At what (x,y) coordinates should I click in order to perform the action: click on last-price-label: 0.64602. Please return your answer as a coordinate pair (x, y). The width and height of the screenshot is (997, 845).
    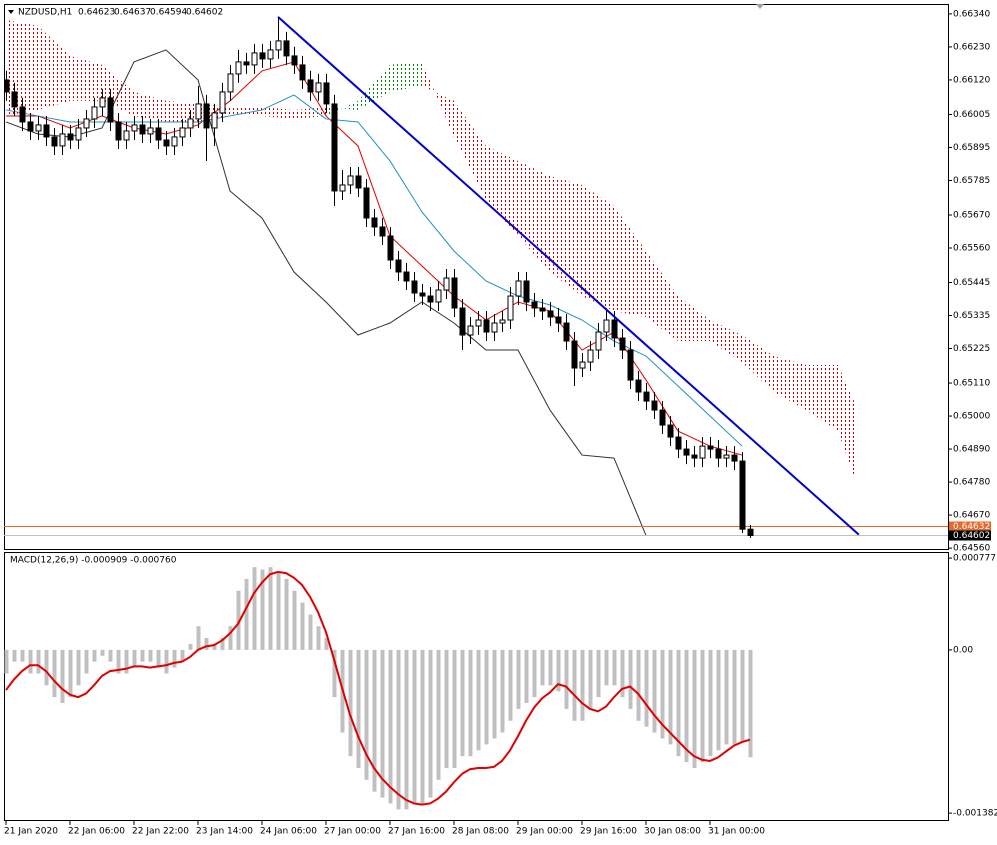
    Looking at the image, I should click on (971, 536).